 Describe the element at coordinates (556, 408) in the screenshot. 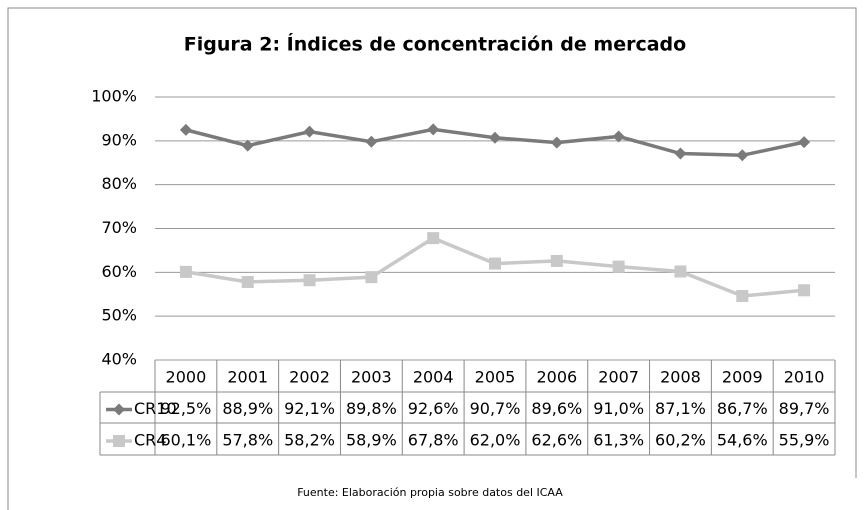

I see `data-label: 89,6%` at that location.